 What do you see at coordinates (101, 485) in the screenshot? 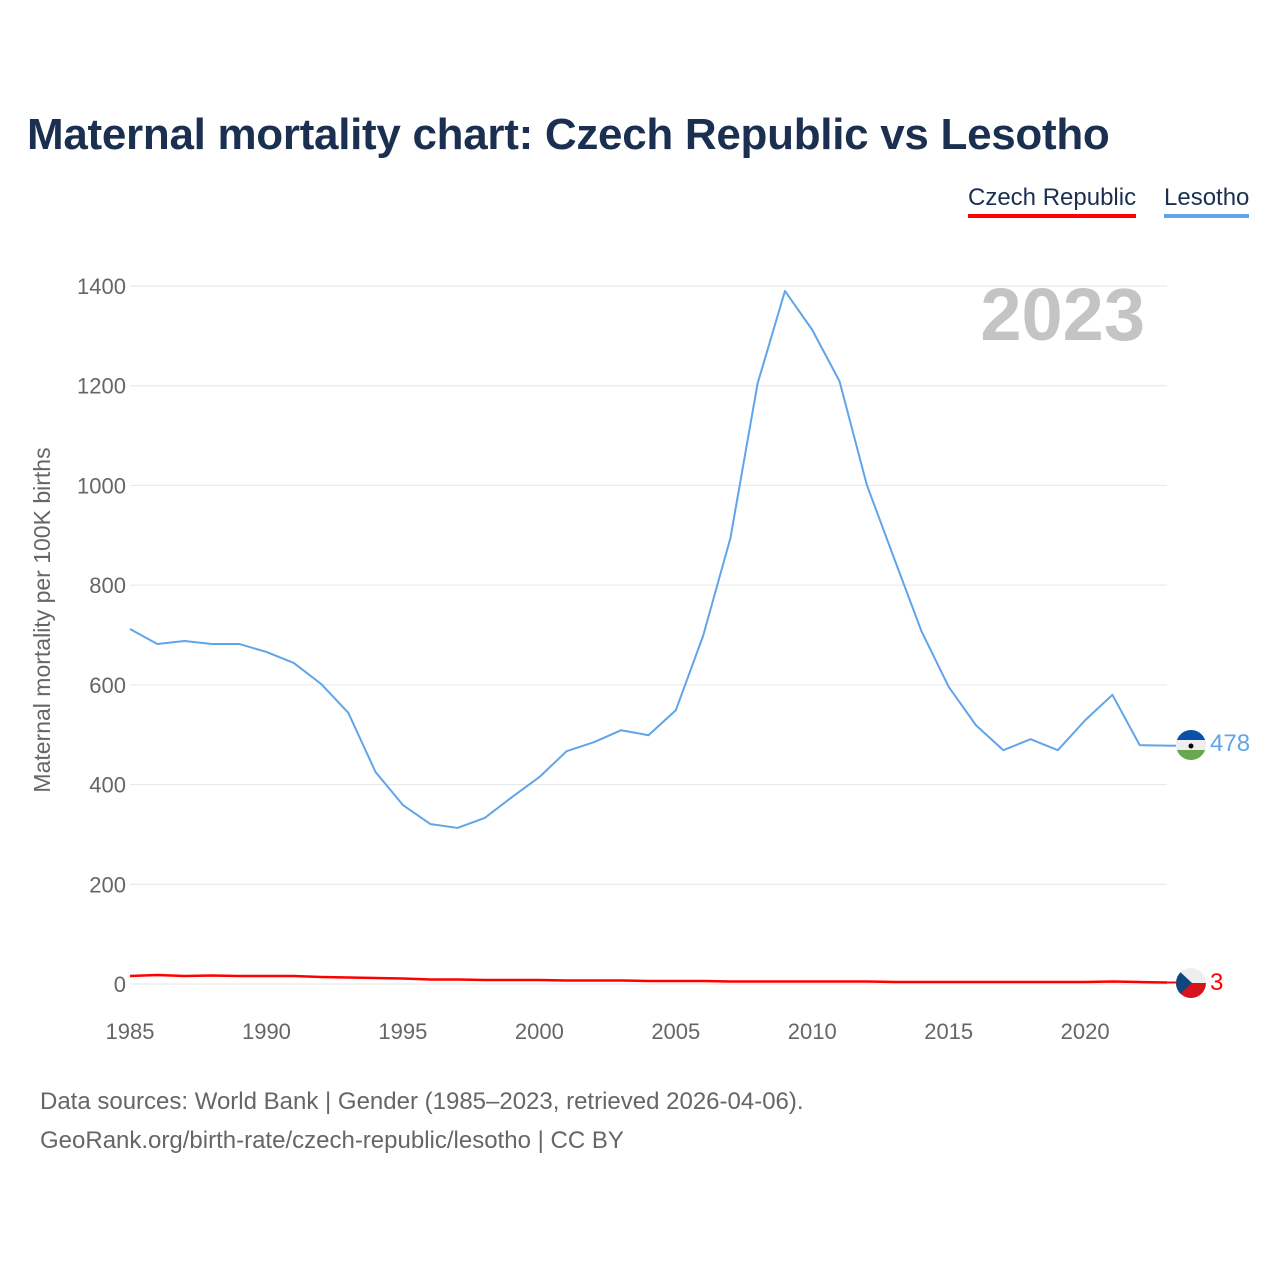
I see `y-tick-label: 1000` at bounding box center [101, 485].